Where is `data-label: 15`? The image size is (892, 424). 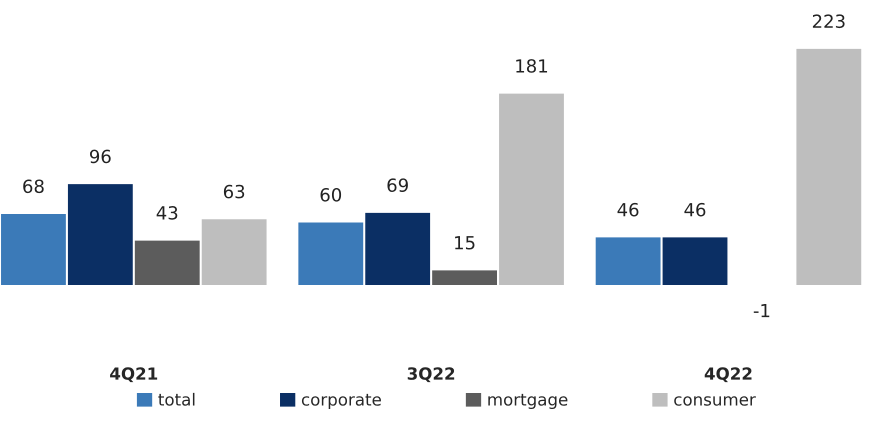
data-label: 15 is located at coordinates (464, 243).